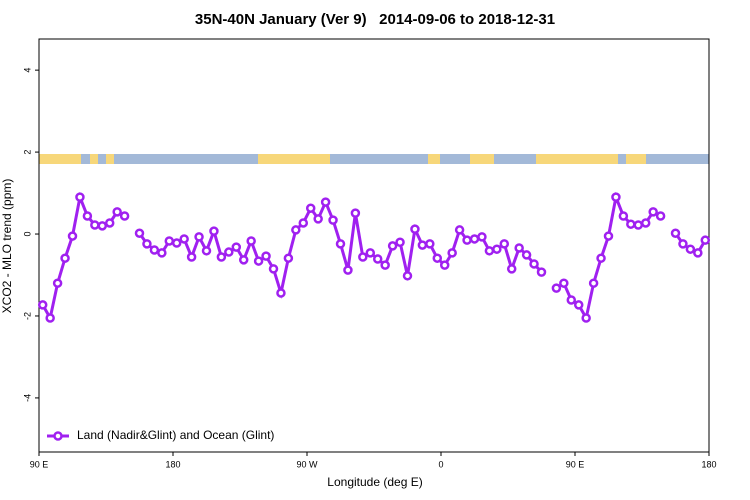  What do you see at coordinates (58, 436) in the screenshot?
I see `legend-marker` at bounding box center [58, 436].